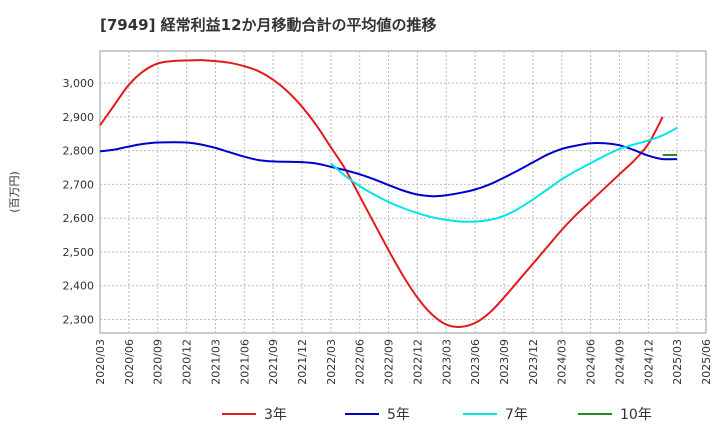 The image size is (720, 440). I want to click on y-tick-label: 2,300, so click(79, 319).